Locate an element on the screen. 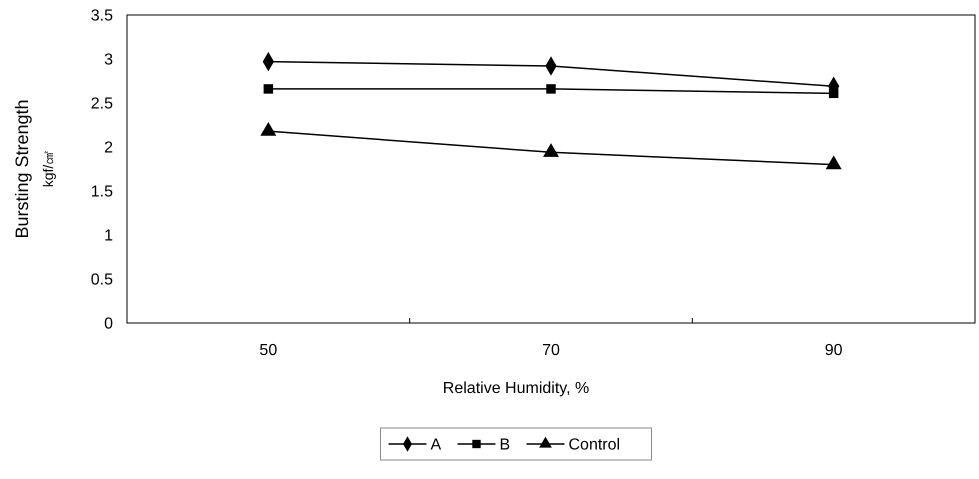 The height and width of the screenshot is (479, 979). x-tick-label: 90 is located at coordinates (833, 350).